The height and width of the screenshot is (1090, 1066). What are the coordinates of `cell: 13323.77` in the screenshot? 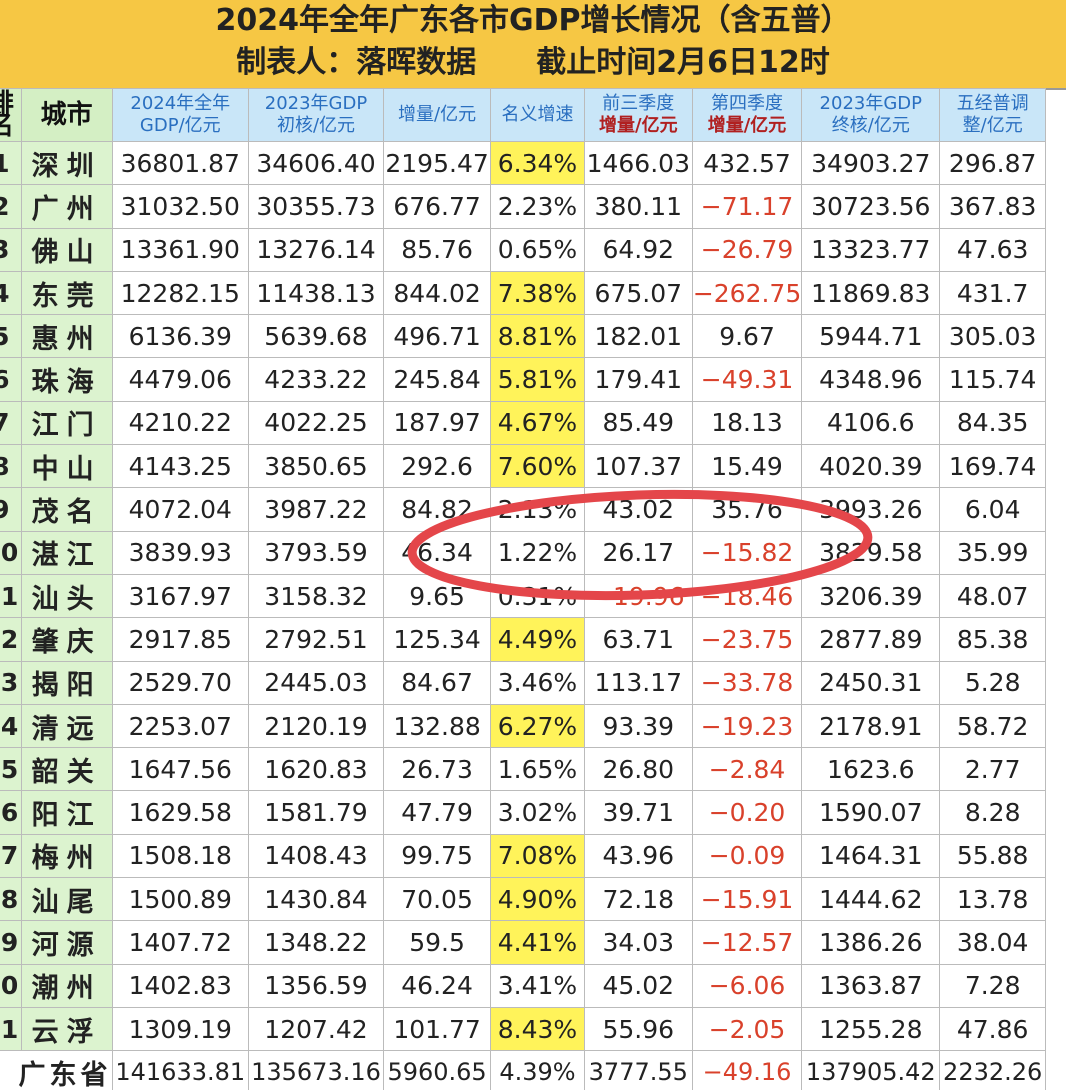 It's located at (871, 249).